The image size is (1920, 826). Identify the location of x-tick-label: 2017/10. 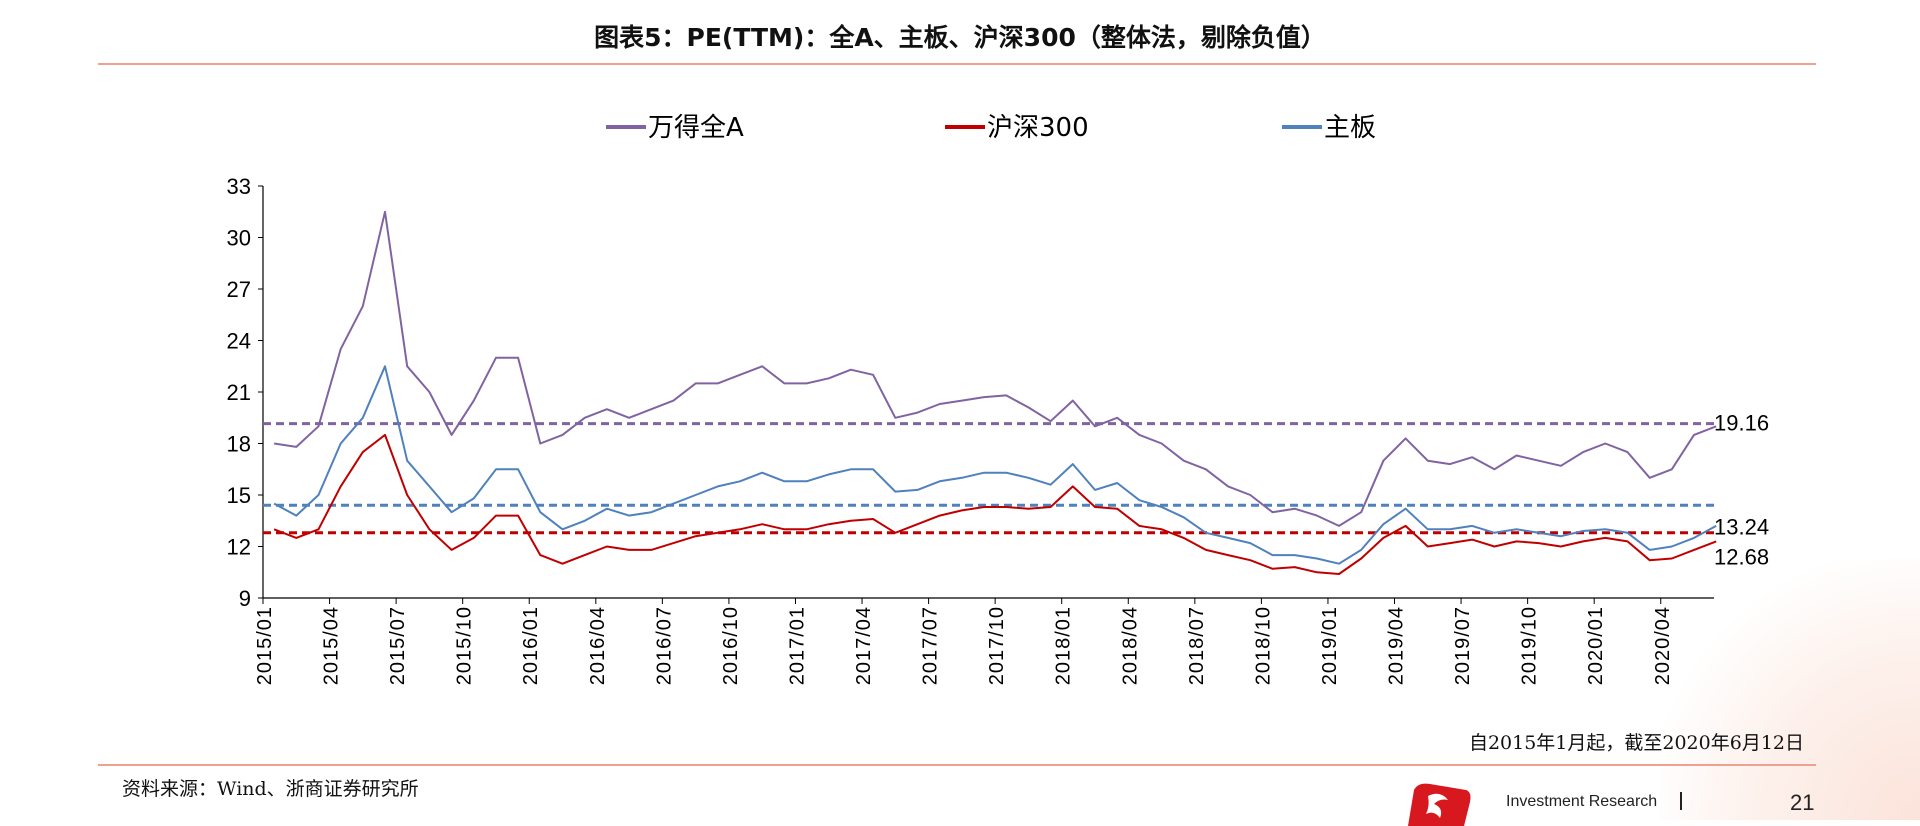
(997, 645).